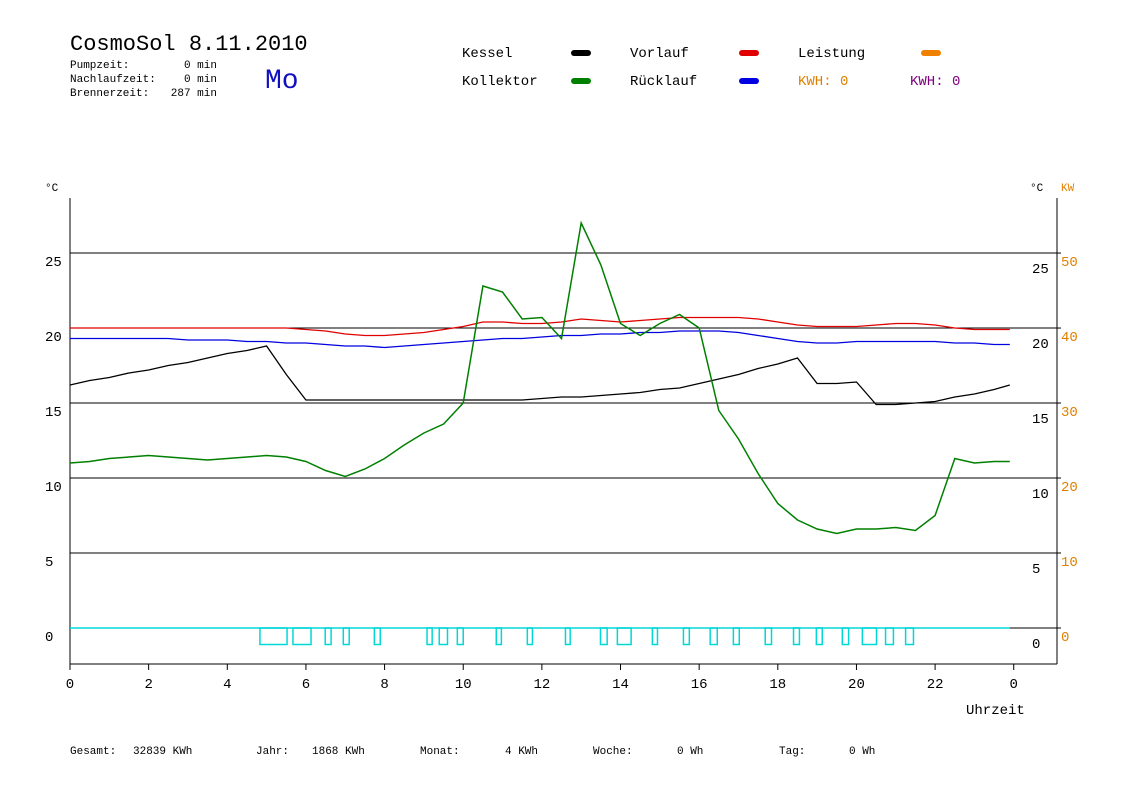 This screenshot has width=1148, height=812. What do you see at coordinates (53, 413) in the screenshot?
I see `y-tick-label: 15` at bounding box center [53, 413].